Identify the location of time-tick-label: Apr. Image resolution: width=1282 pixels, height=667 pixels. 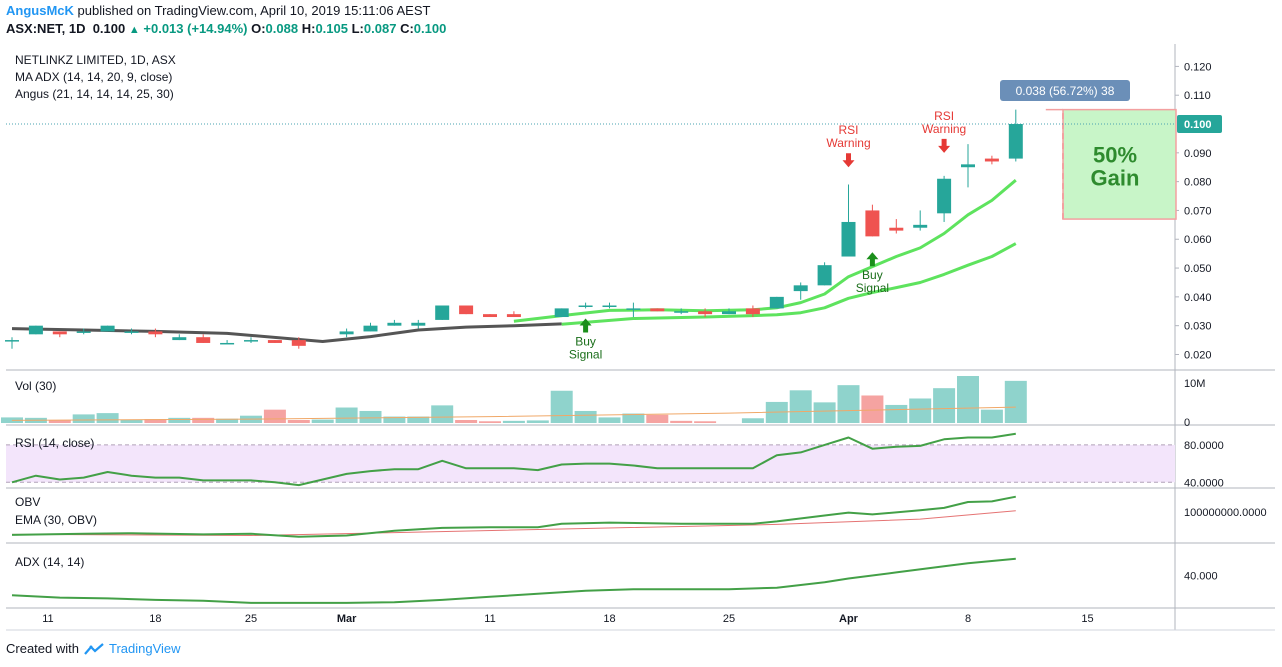
(849, 619).